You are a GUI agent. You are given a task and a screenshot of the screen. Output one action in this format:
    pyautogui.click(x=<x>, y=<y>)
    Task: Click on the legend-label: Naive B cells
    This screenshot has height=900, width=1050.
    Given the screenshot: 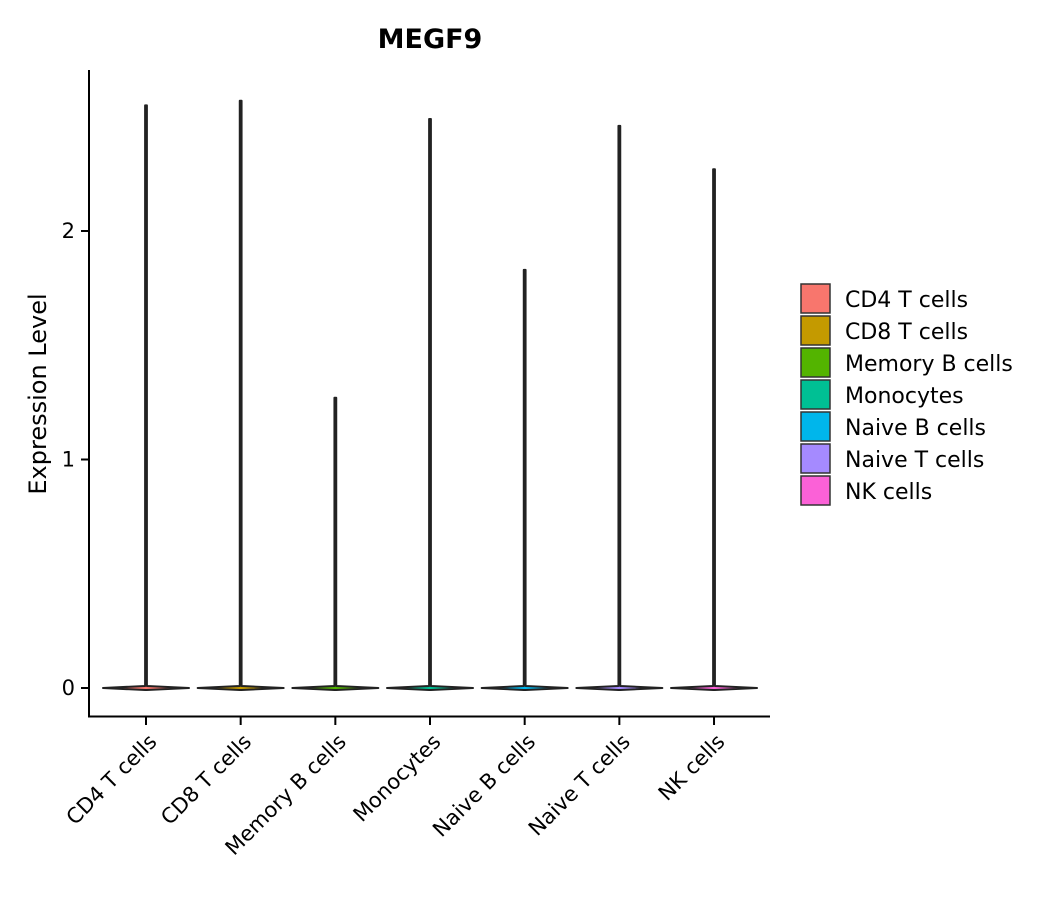 What is the action you would take?
    pyautogui.click(x=915, y=428)
    